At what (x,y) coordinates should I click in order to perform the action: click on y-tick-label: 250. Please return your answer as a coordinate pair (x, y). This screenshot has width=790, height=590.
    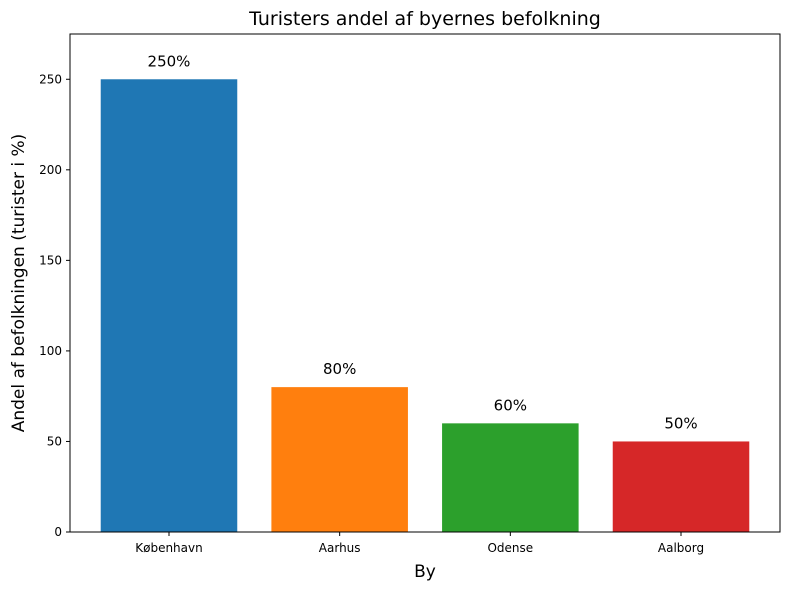
    Looking at the image, I should click on (50, 79).